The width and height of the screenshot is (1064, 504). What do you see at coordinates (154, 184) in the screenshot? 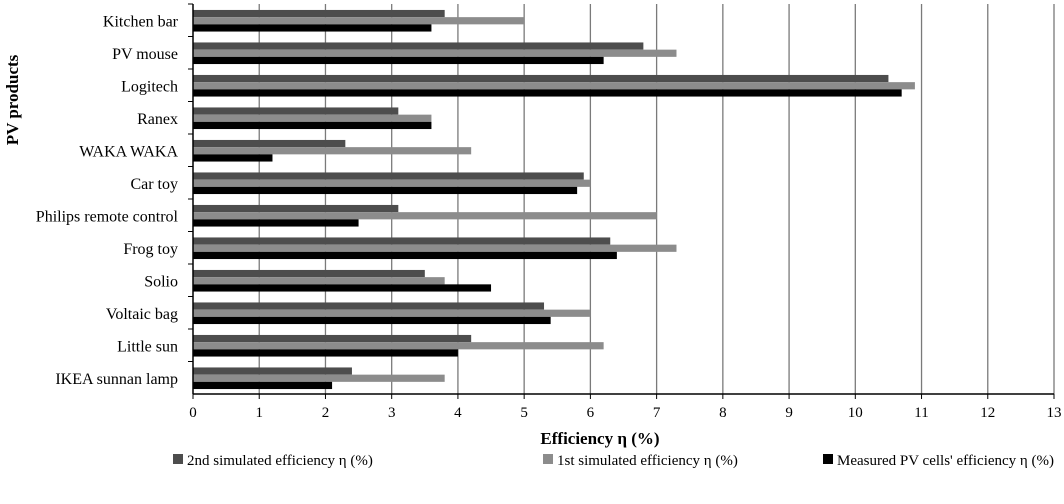
I see `category-label: Car toy` at bounding box center [154, 184].